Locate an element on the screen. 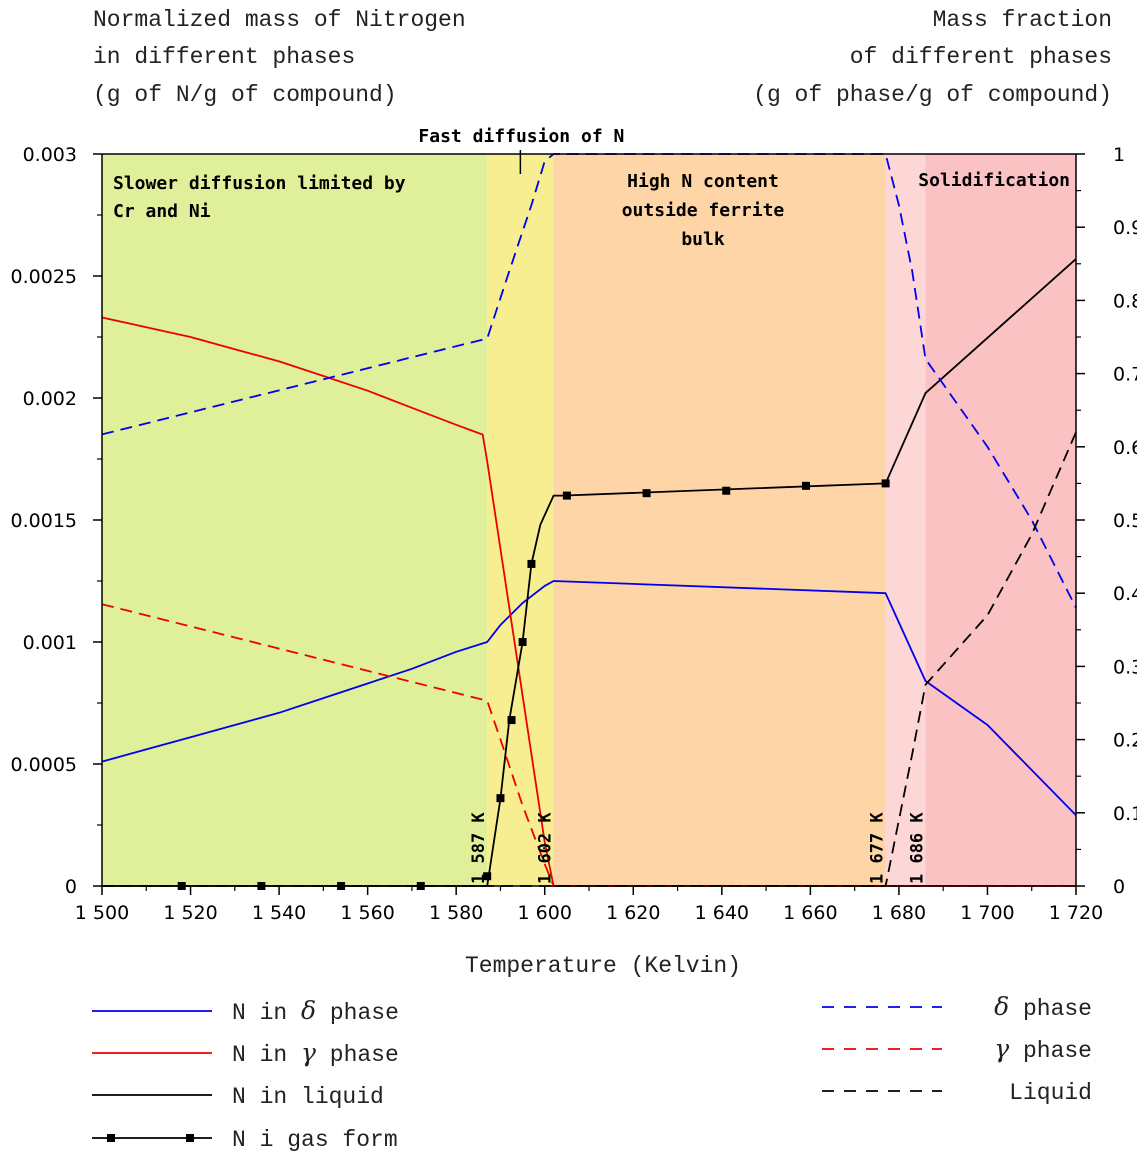 This screenshot has width=1137, height=1154. right-axis-title-line-1: Mass fraction is located at coordinates (1022, 20).